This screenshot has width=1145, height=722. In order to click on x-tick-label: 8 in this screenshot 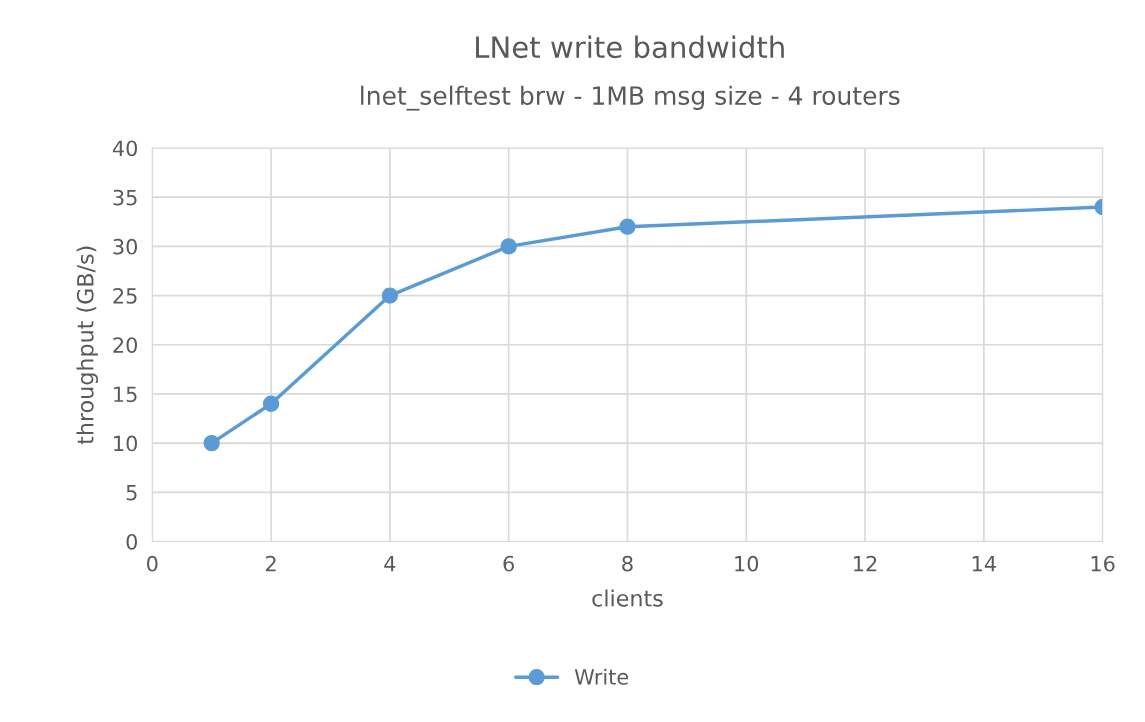, I will do `click(627, 563)`.